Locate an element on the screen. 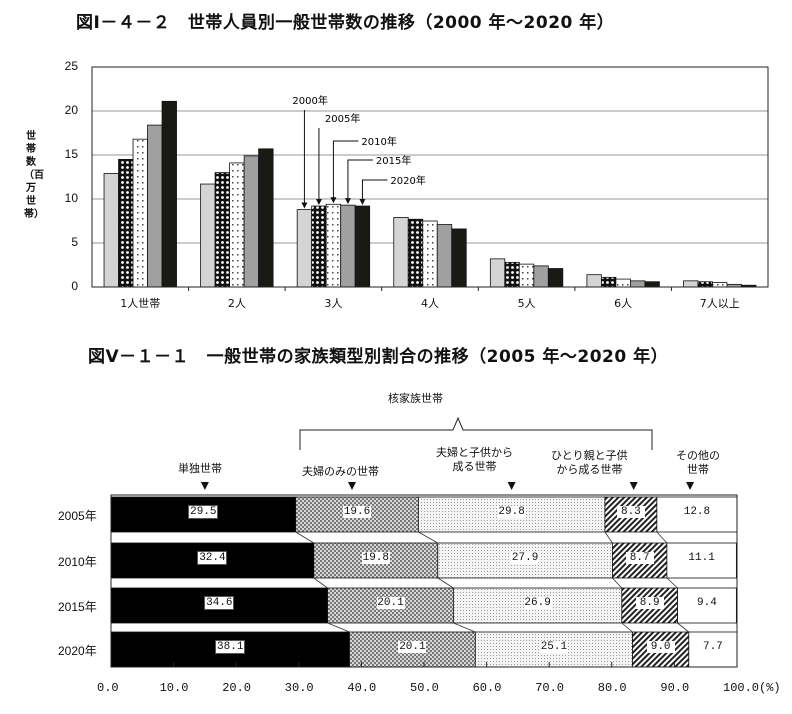 This screenshot has width=792, height=714. row-label: 2010年 is located at coordinates (77, 562).